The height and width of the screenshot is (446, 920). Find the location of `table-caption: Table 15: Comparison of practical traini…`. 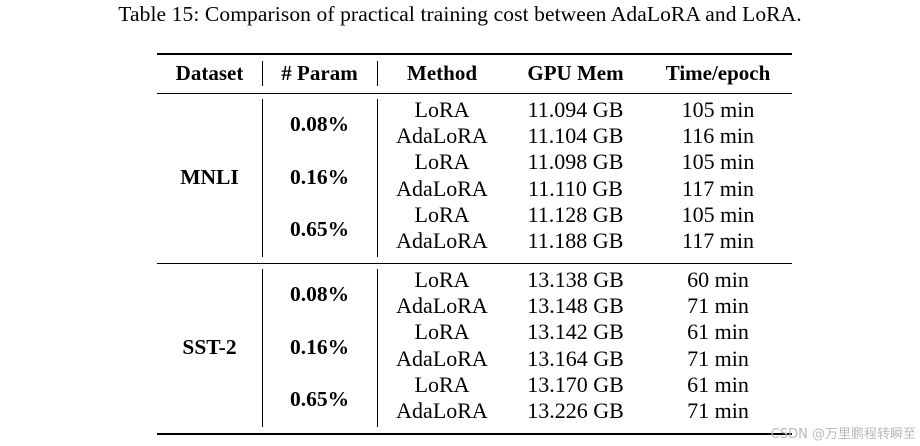

table-caption: Table 15: Comparison of practical traini… is located at coordinates (460, 14).